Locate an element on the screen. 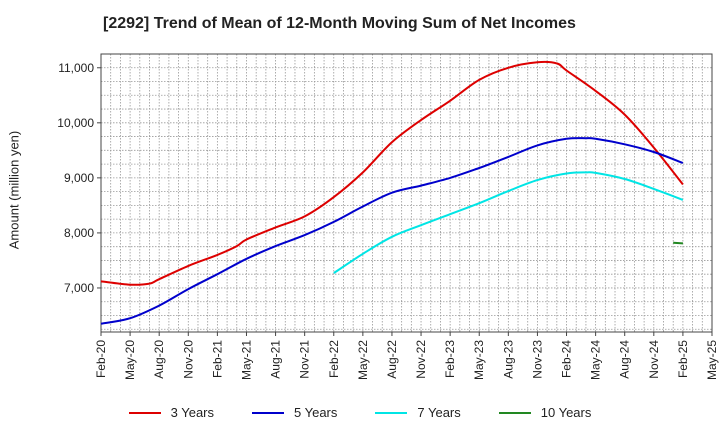 This screenshot has width=720, height=440. y-tick-label: 9,000 is located at coordinates (79, 178).